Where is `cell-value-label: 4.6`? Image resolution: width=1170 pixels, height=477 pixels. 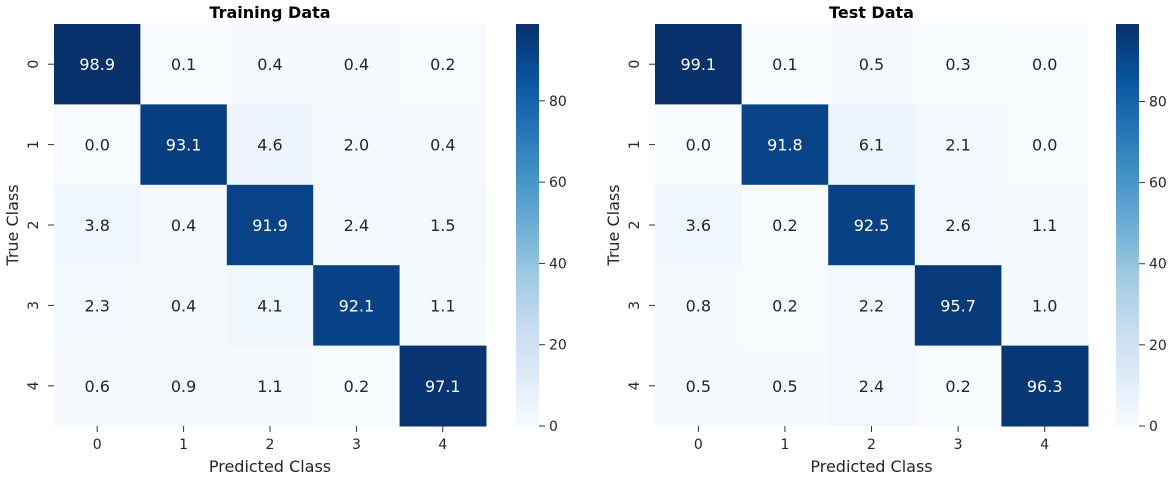 cell-value-label: 4.6 is located at coordinates (269, 145).